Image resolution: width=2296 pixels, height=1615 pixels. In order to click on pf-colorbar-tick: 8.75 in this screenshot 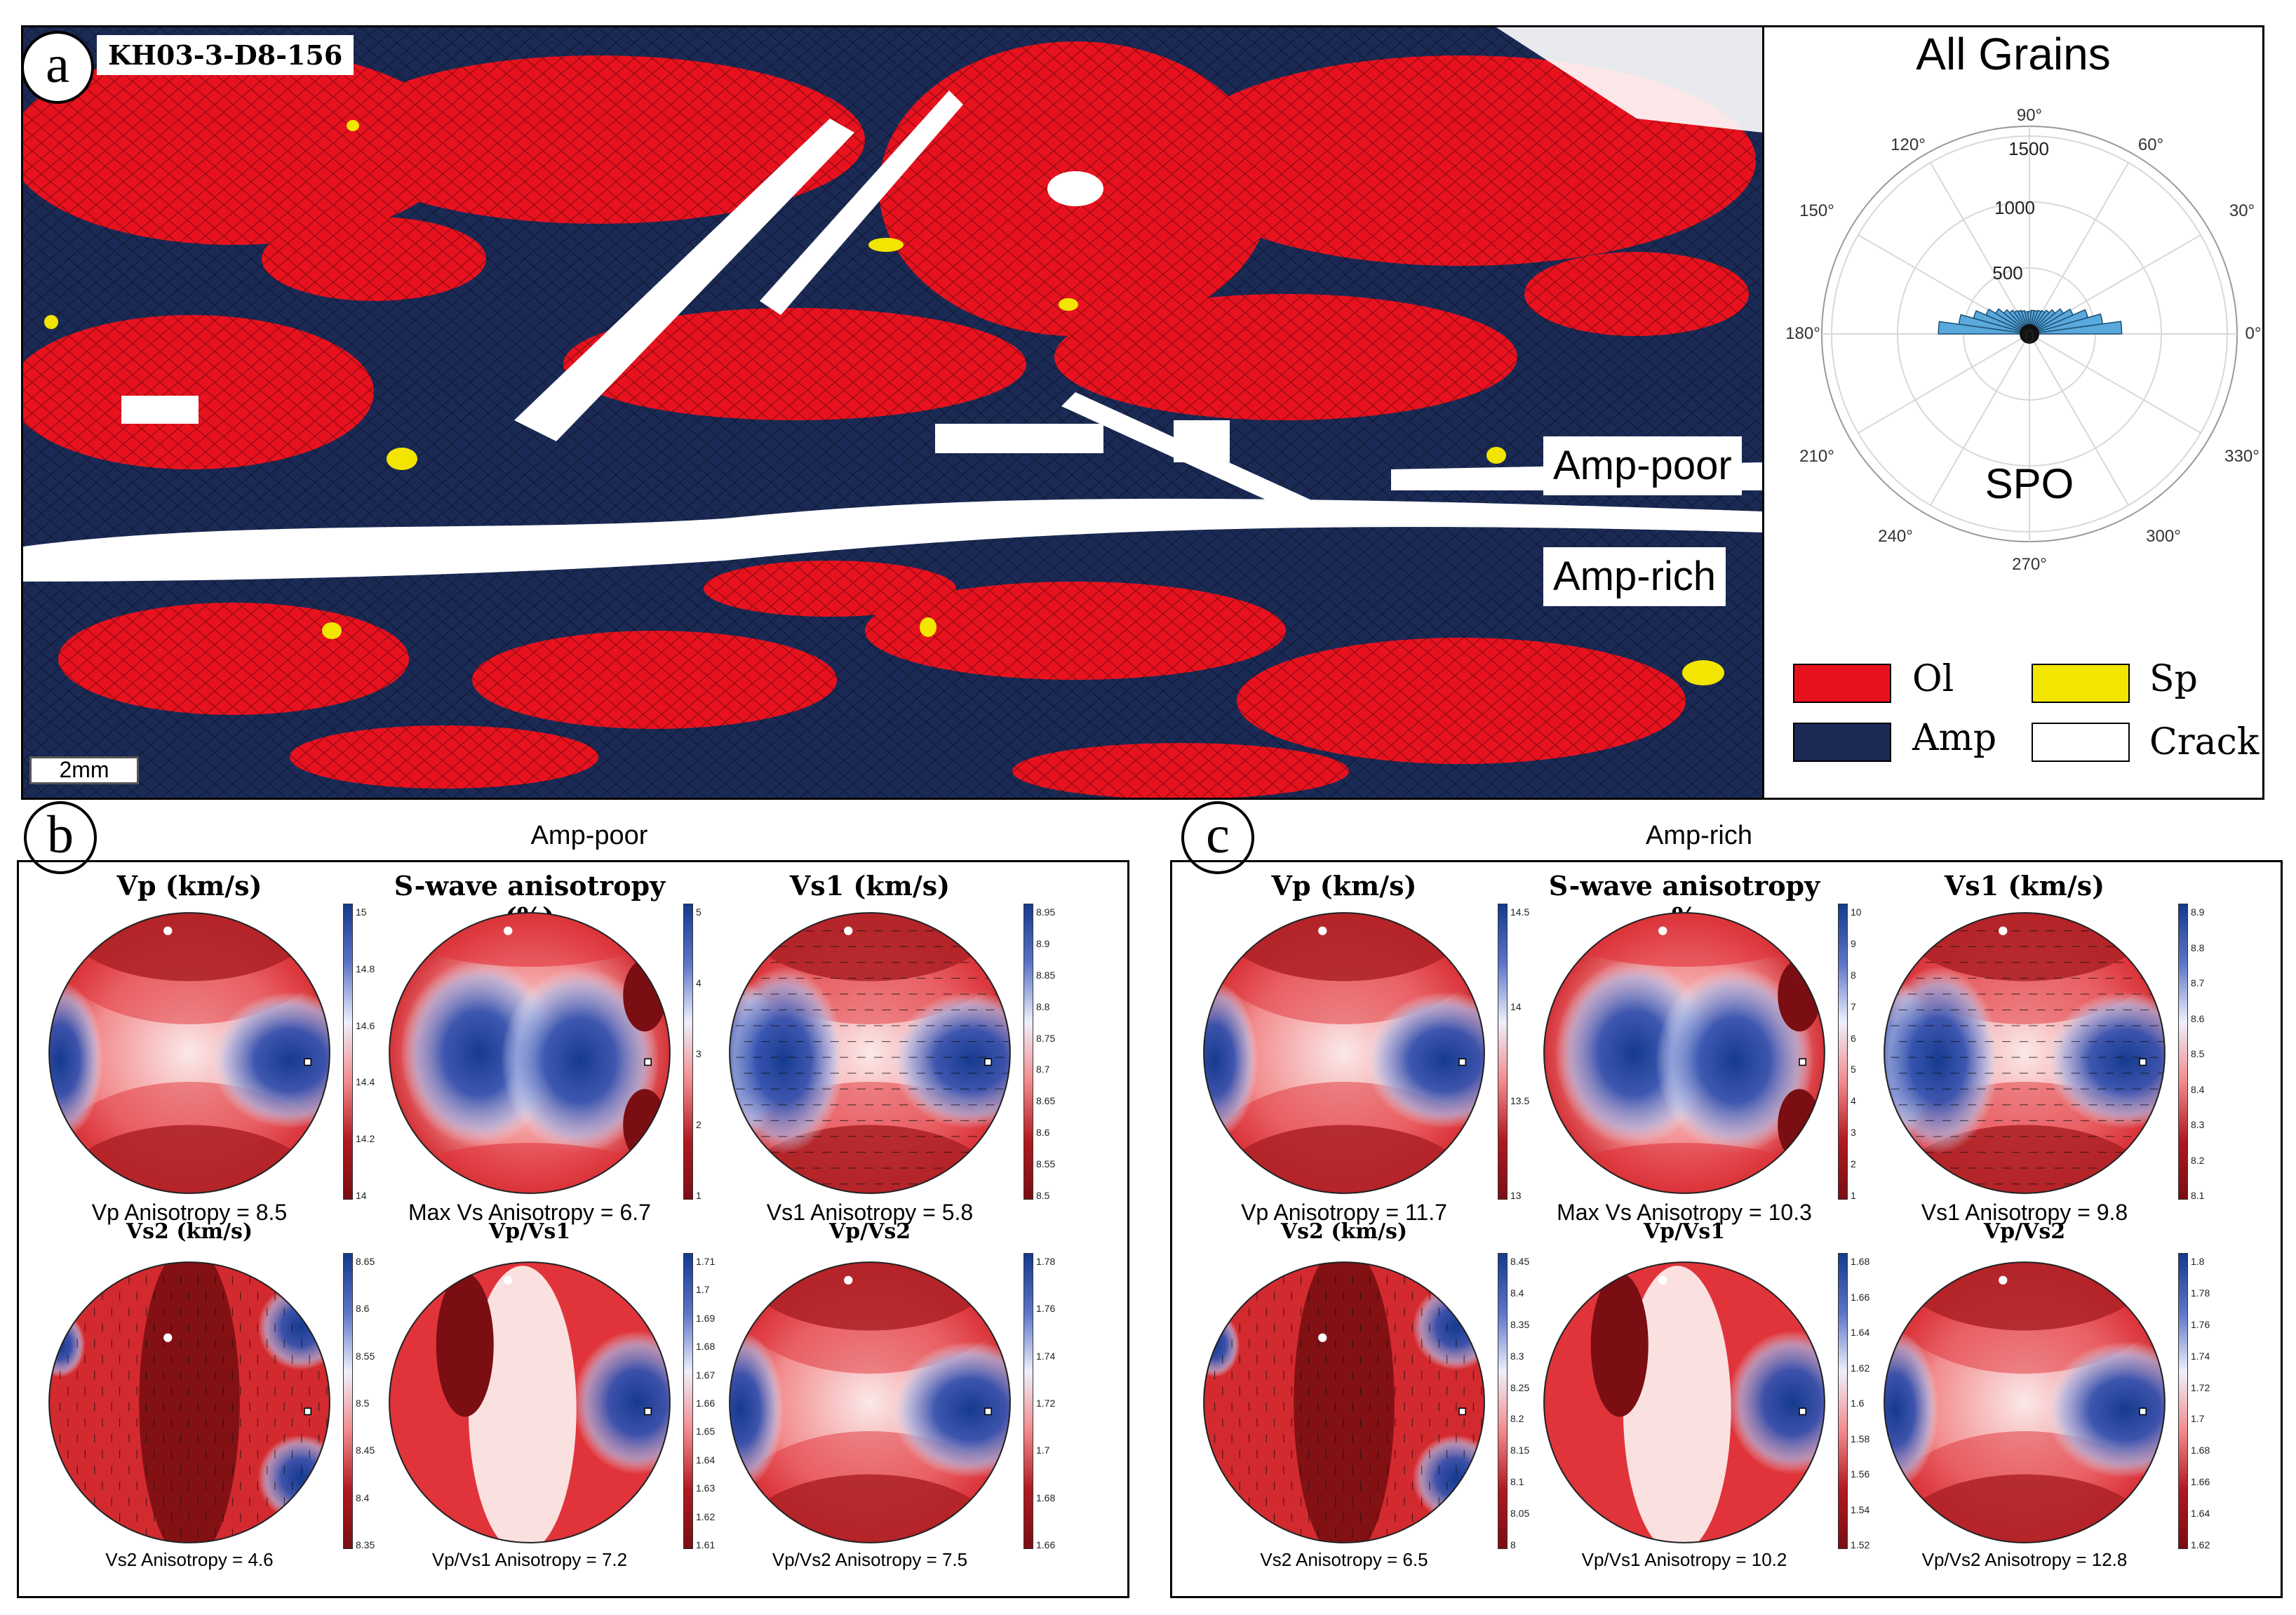, I will do `click(1046, 1038)`.